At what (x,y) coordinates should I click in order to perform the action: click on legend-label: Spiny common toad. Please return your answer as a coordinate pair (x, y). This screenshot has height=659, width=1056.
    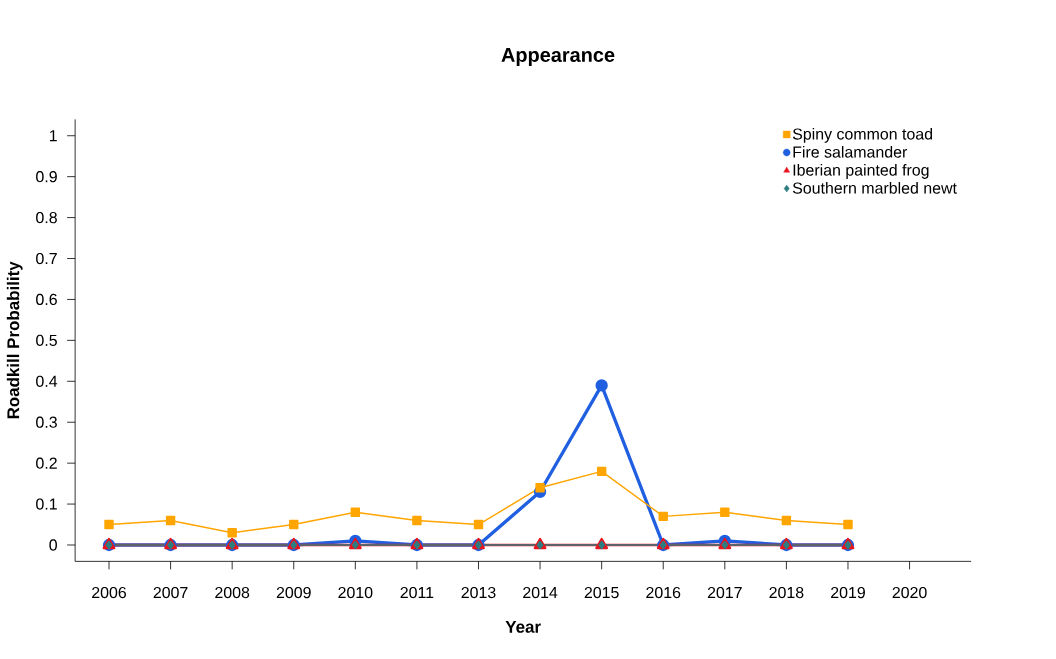
    Looking at the image, I should click on (862, 135).